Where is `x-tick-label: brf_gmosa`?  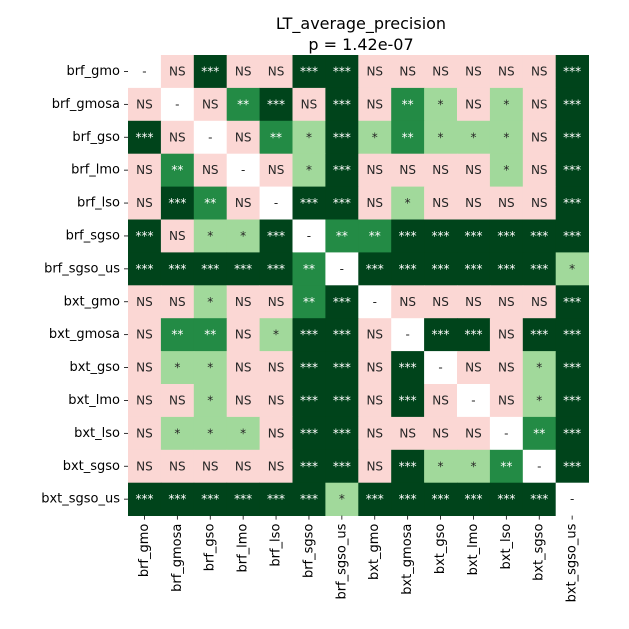 x-tick-label: brf_gmosa is located at coordinates (177, 558).